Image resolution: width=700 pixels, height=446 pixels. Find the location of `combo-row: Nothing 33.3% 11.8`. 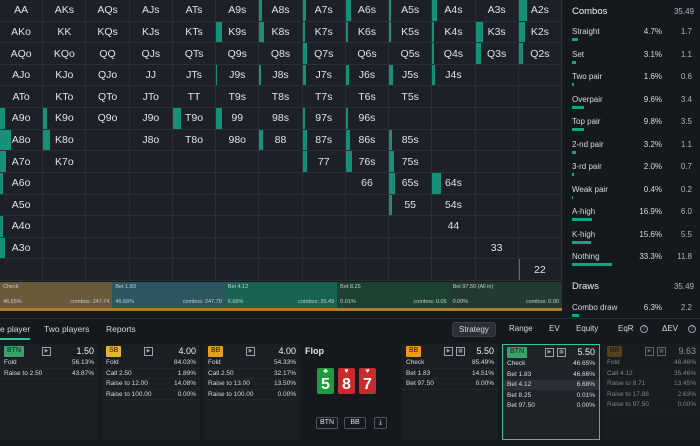

combo-row: Nothing 33.3% 11.8 is located at coordinates (633, 258).